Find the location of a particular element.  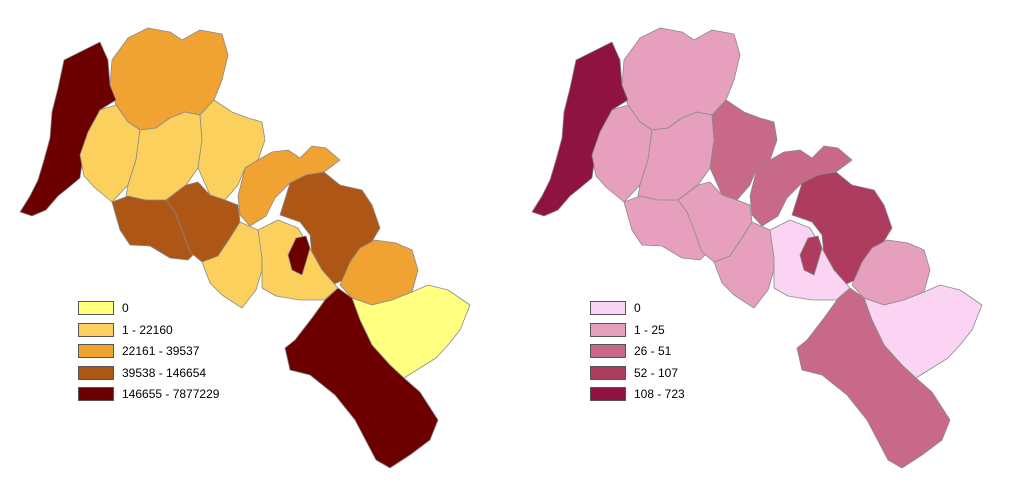

left-legend-item: 146655 - 7877229 is located at coordinates (148, 394).